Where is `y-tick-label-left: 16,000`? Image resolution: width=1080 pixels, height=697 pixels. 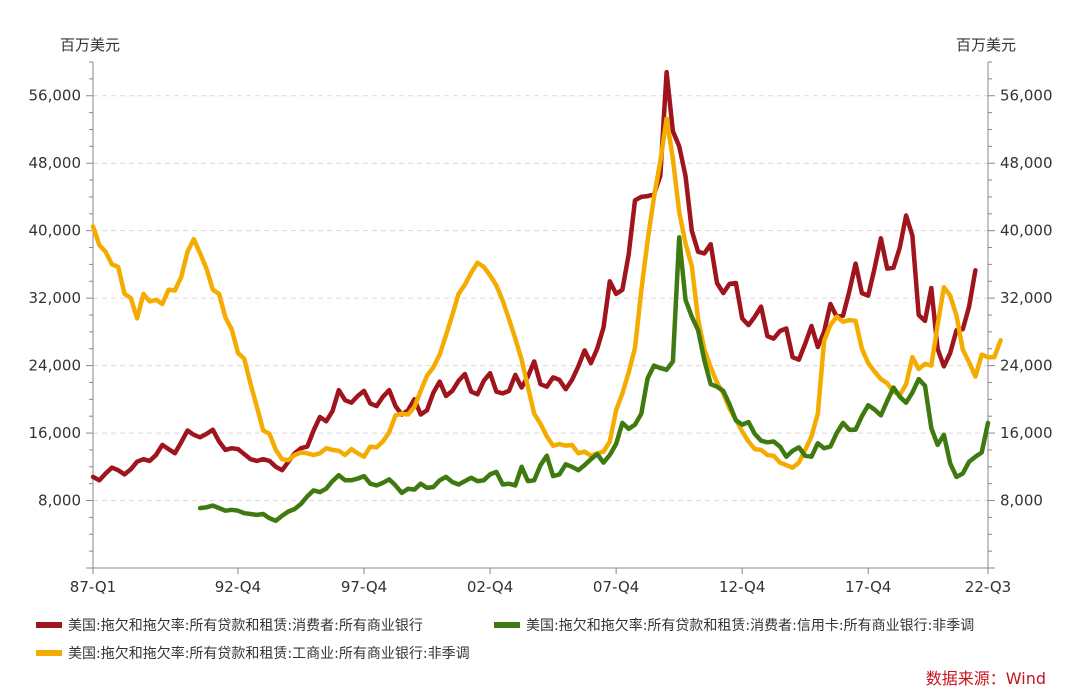 y-tick-label-left: 16,000 is located at coordinates (55, 433).